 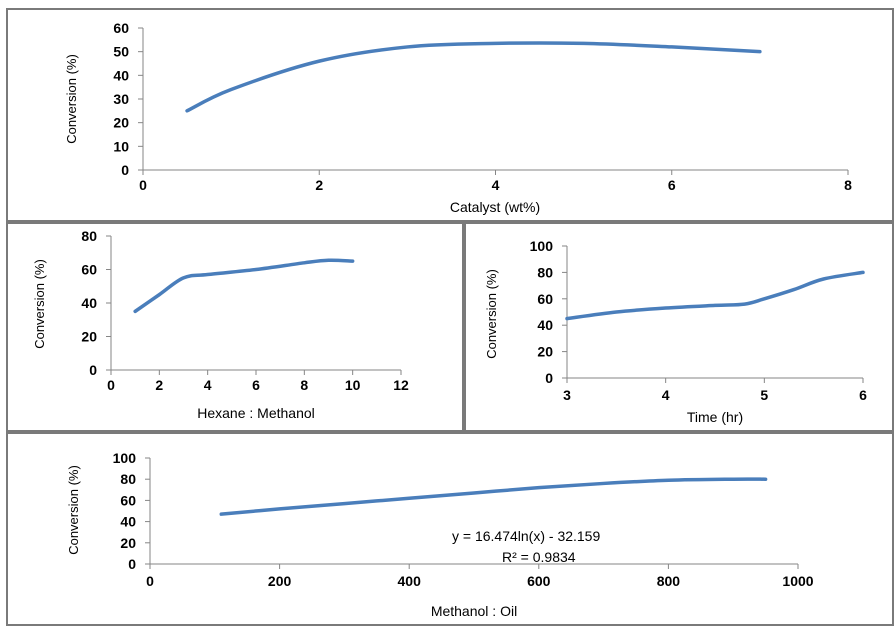 I want to click on trendline-equation: y = 16.474ln(x) - 32.159, so click(x=526, y=536).